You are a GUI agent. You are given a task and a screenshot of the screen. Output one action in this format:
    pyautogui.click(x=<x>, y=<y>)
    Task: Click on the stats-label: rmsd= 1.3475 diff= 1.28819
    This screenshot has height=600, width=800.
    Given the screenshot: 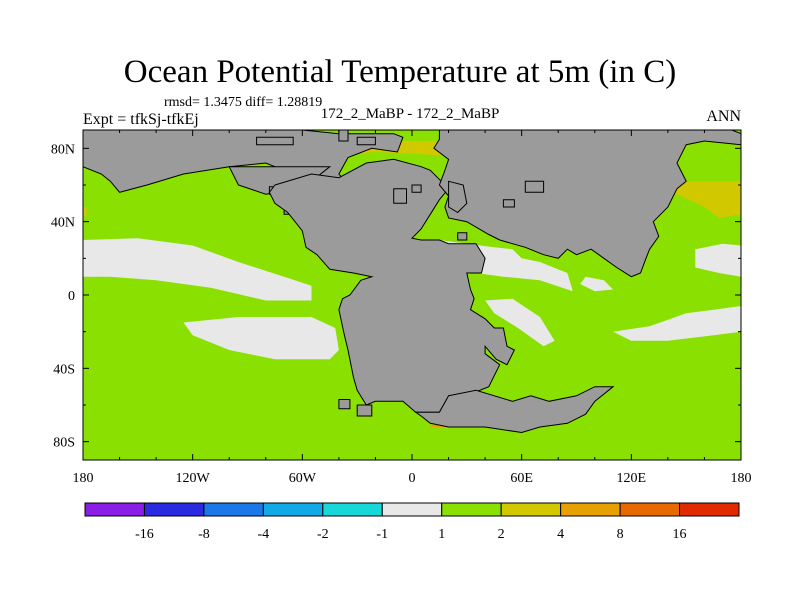 What is the action you would take?
    pyautogui.click(x=243, y=102)
    